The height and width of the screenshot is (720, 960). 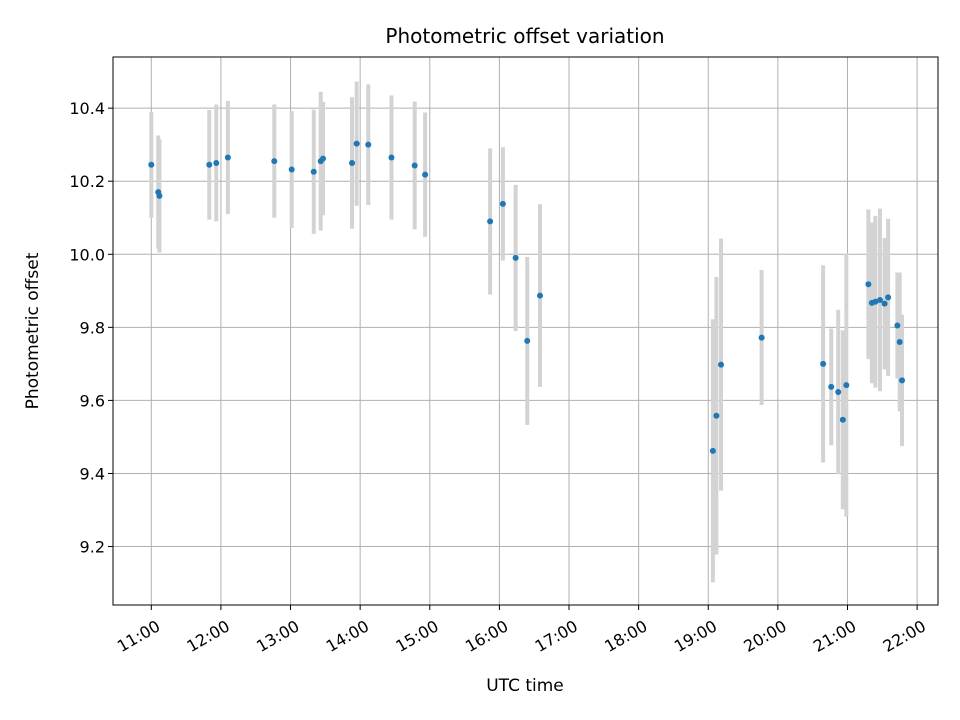 What do you see at coordinates (87, 181) in the screenshot?
I see `y-tick-label: 10.2` at bounding box center [87, 181].